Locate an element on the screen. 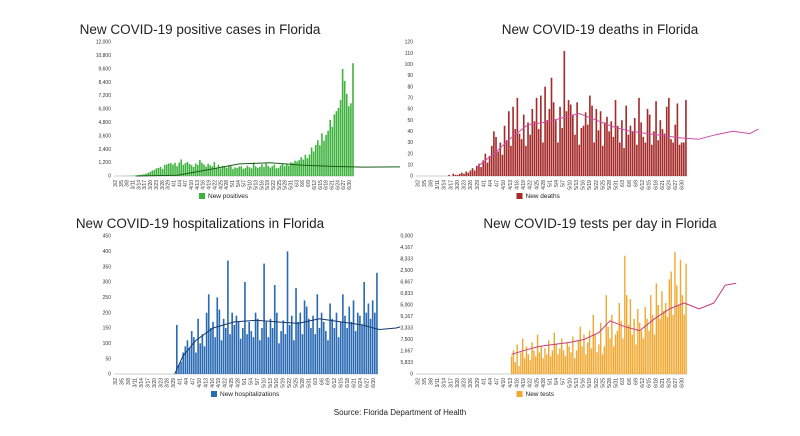 Image resolution: width=800 pixels, height=436 pixels. x-tick-label: 5/22 is located at coordinates (274, 185).